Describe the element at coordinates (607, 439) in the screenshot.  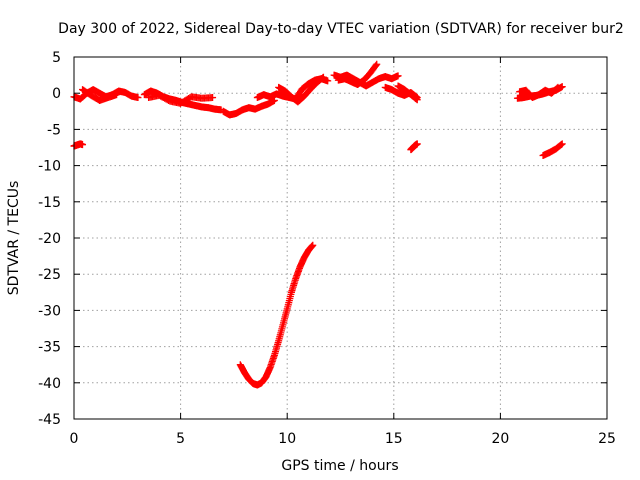
I see `x-tick-label: 25` at that location.